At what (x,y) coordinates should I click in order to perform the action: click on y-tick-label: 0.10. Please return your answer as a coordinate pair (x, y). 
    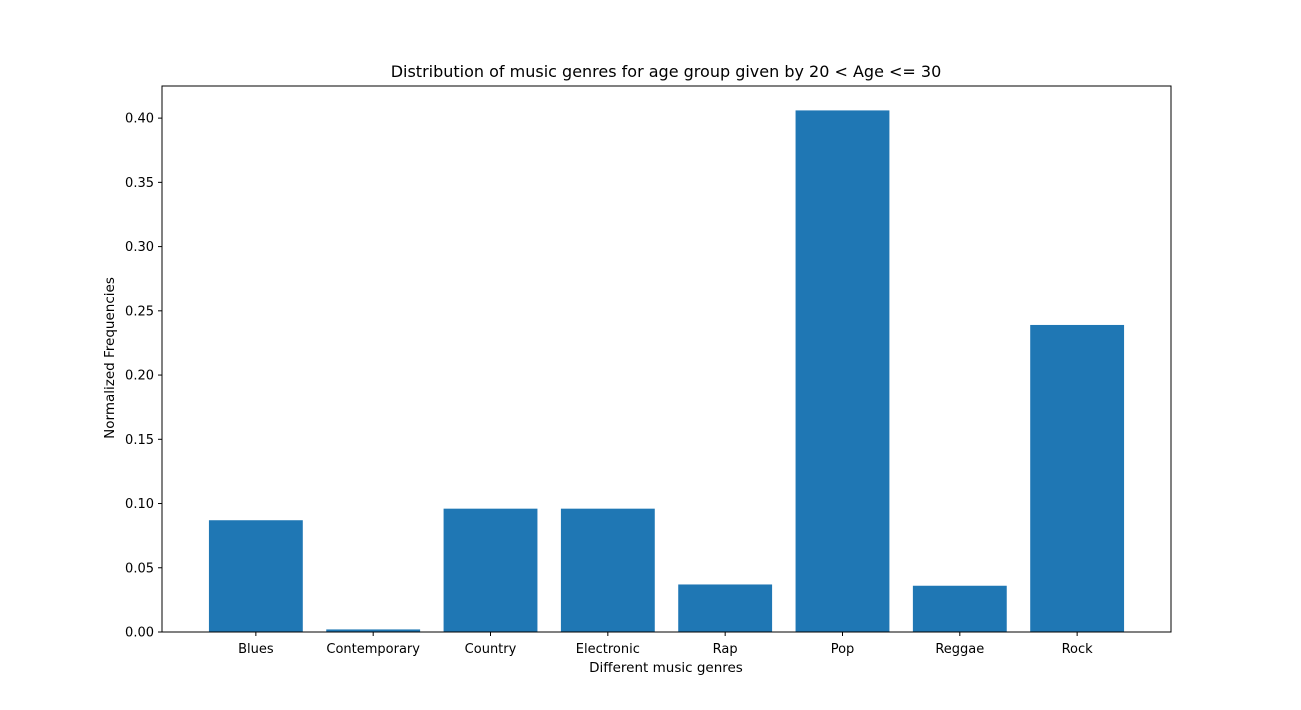
    Looking at the image, I should click on (139, 504).